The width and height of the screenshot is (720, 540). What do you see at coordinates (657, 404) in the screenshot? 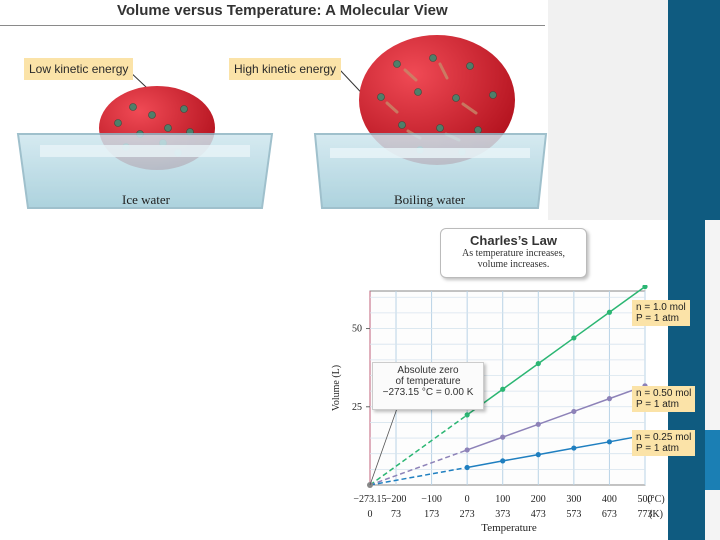
I see `series-label-2-p: P = 1 atm` at bounding box center [657, 404].